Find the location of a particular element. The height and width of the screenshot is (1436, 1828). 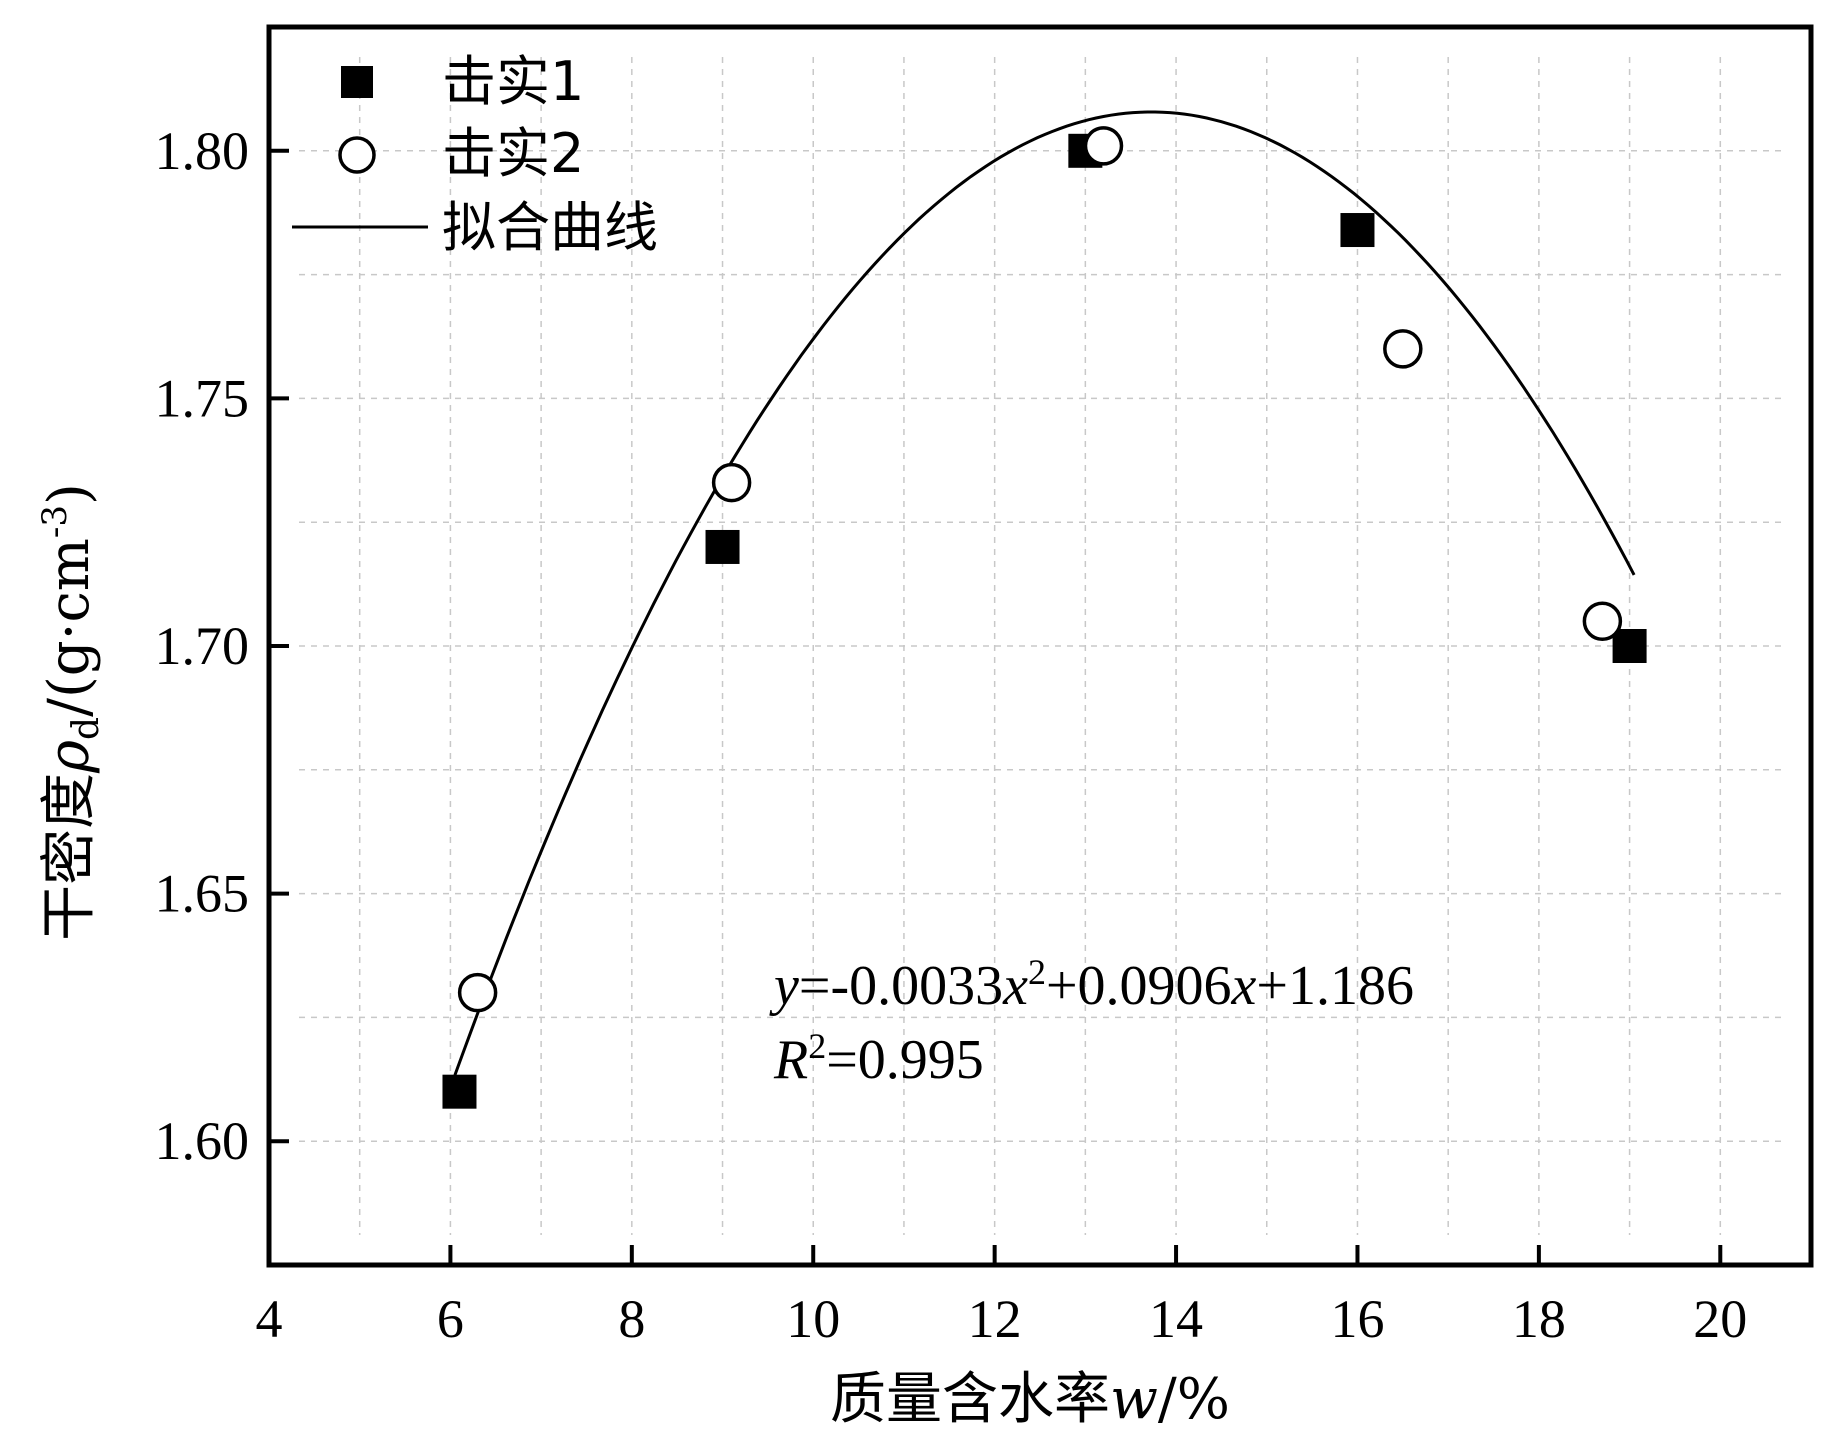

x-tick-label: 6 is located at coordinates (450, 1319).